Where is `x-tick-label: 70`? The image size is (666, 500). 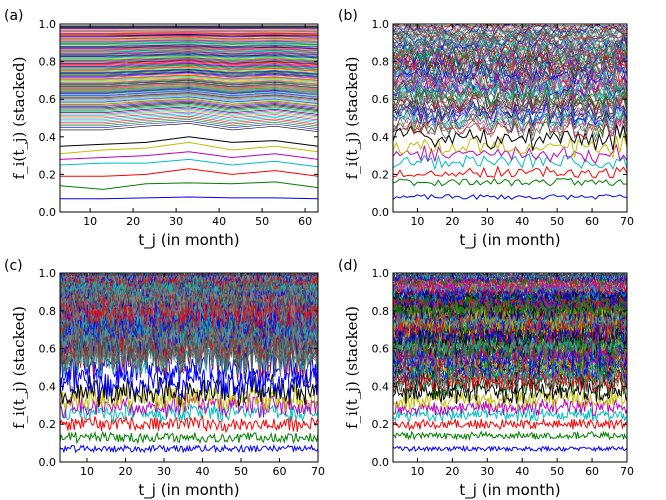 x-tick-label: 70 is located at coordinates (318, 471).